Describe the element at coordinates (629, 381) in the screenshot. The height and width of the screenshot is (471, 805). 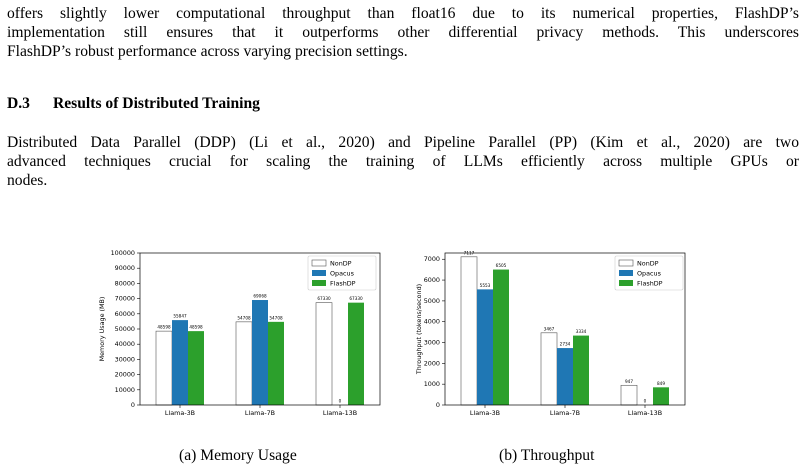
I see `data-label: 947` at that location.